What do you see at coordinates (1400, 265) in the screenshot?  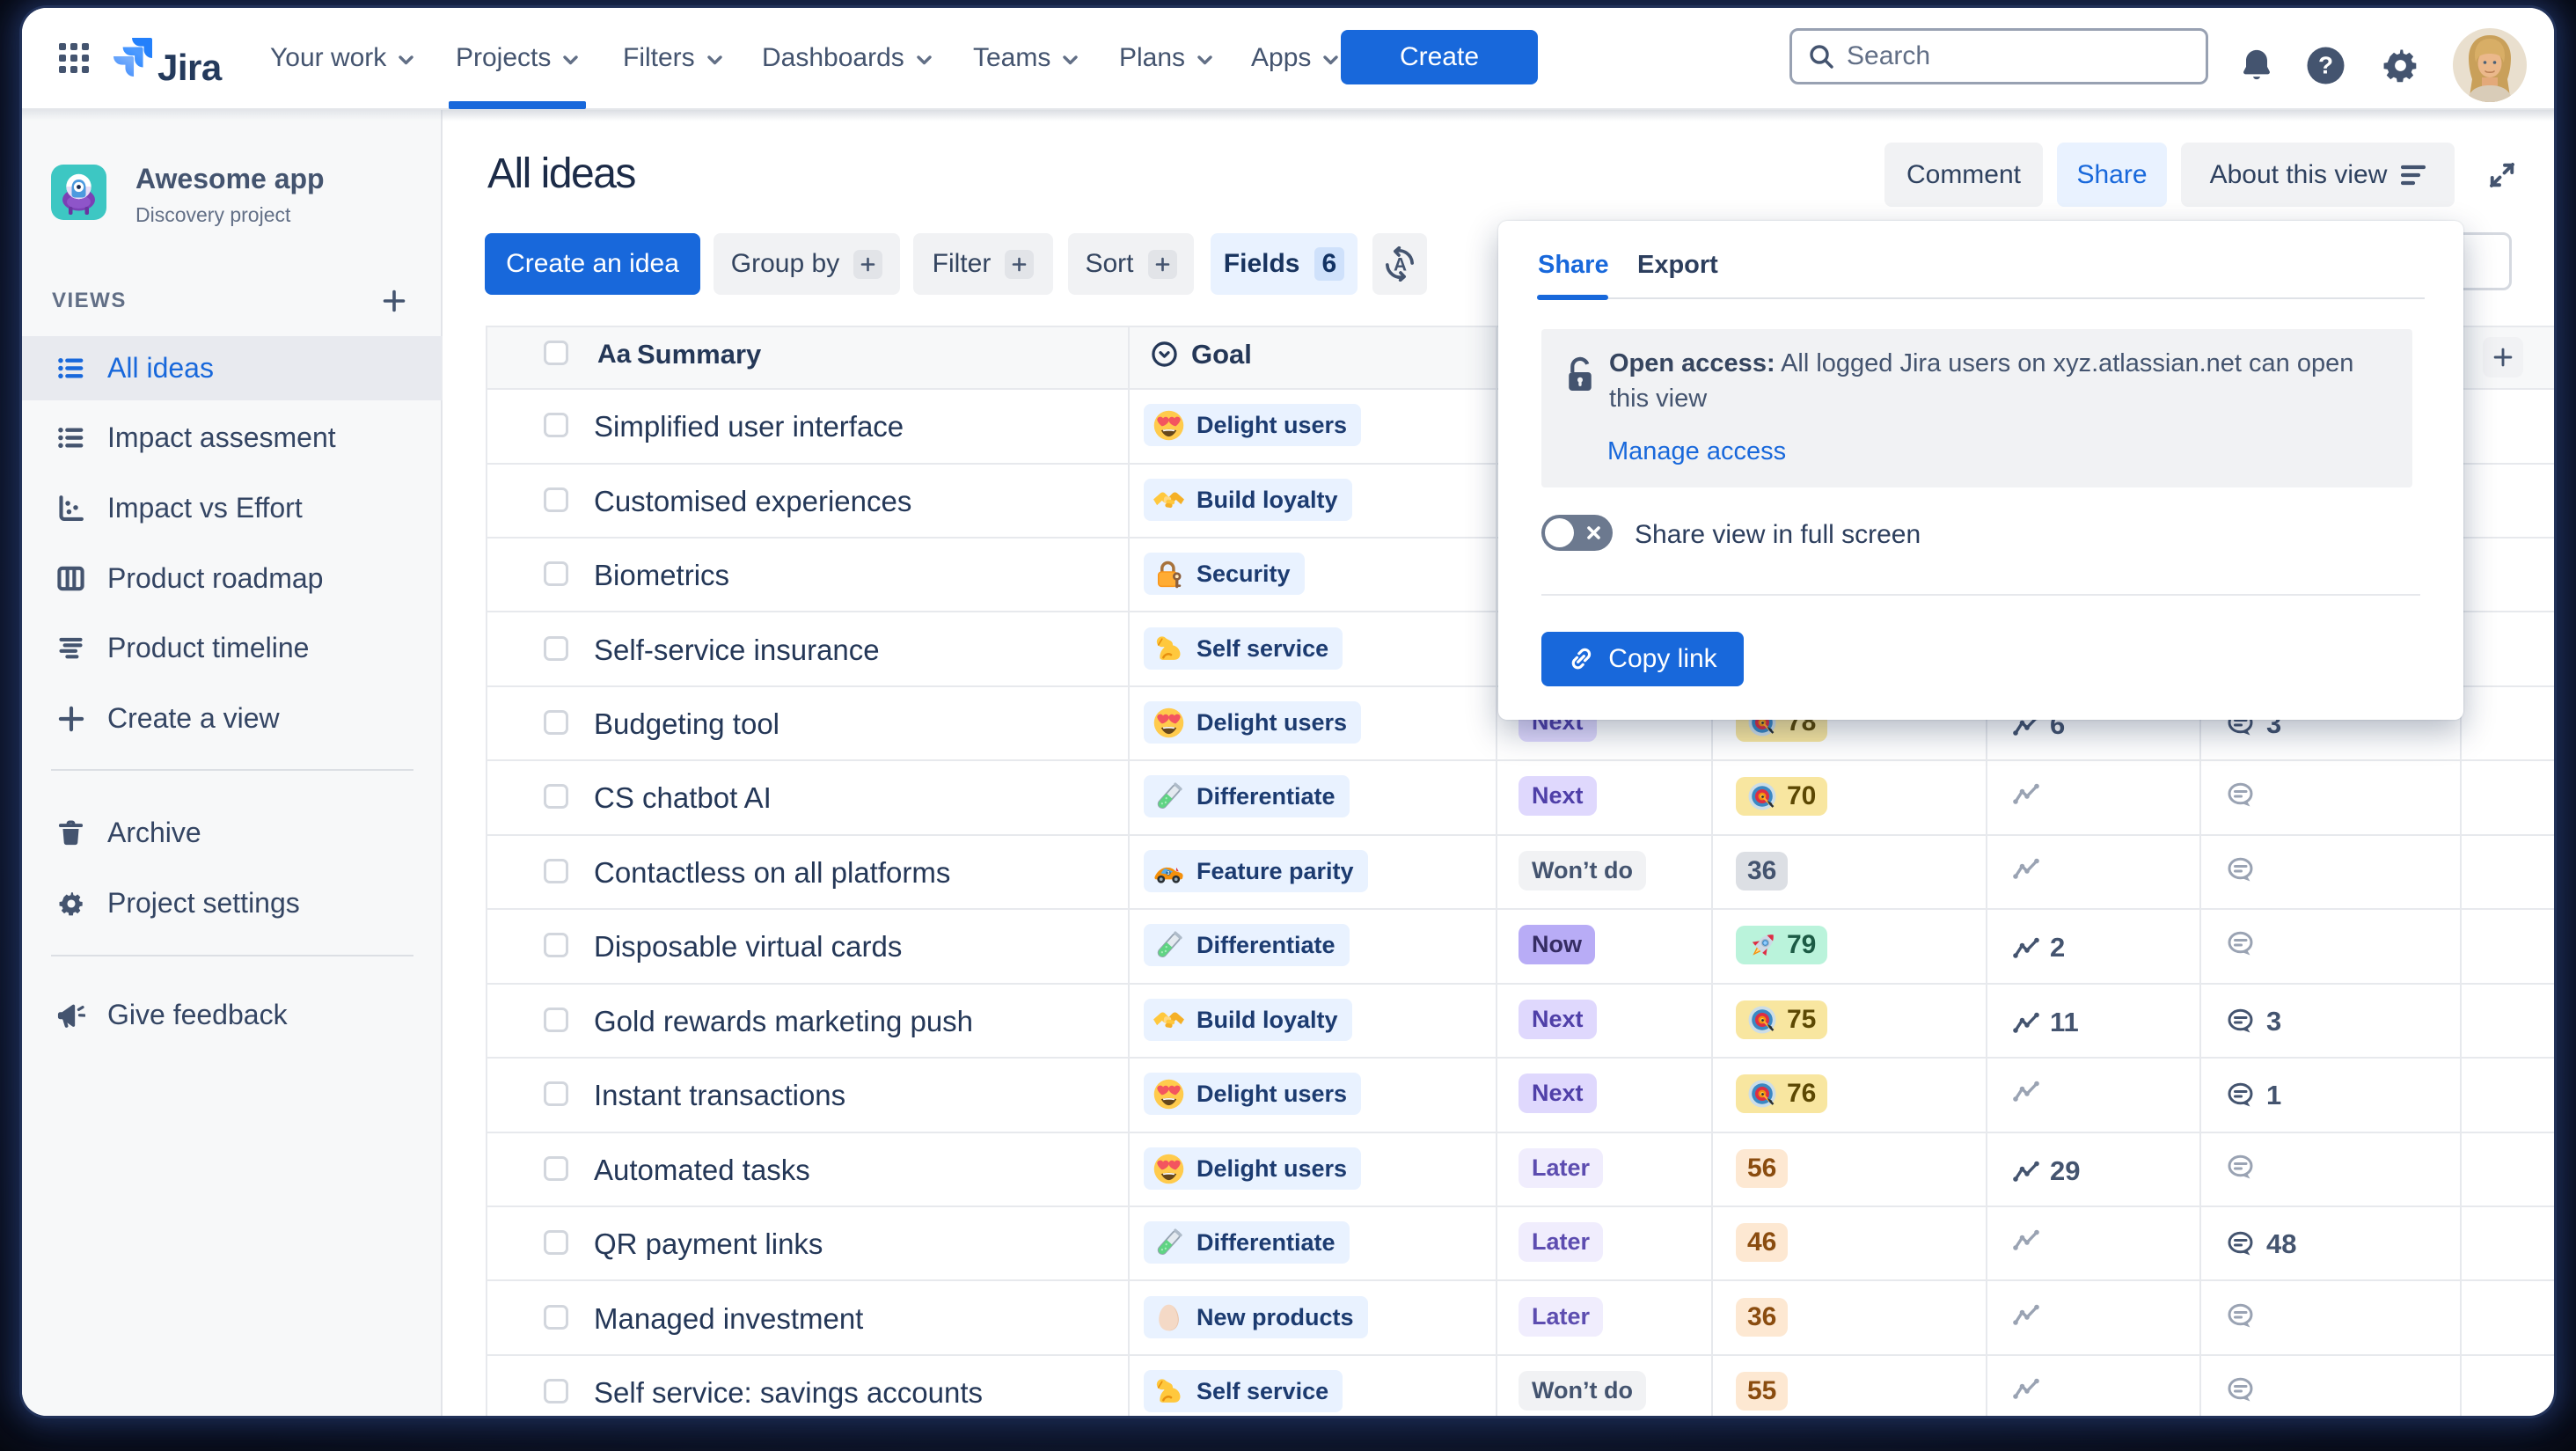 I see `svg-text: A` at bounding box center [1400, 265].